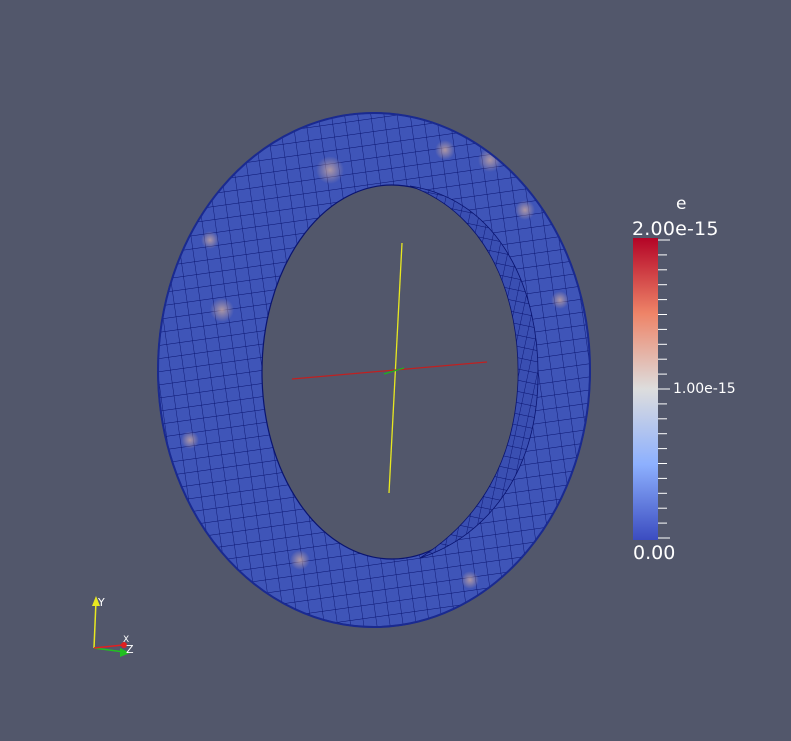  I want to click on scalar-bar-ticks, so click(664, 389).